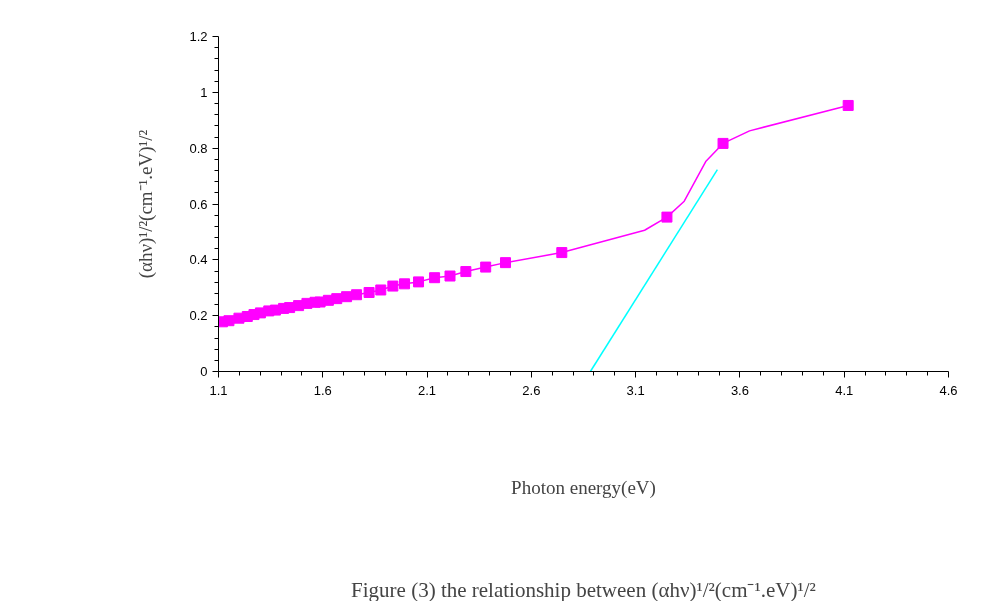 This screenshot has width=1002, height=601. What do you see at coordinates (948, 390) in the screenshot?
I see `x-tick-label: 4.6` at bounding box center [948, 390].